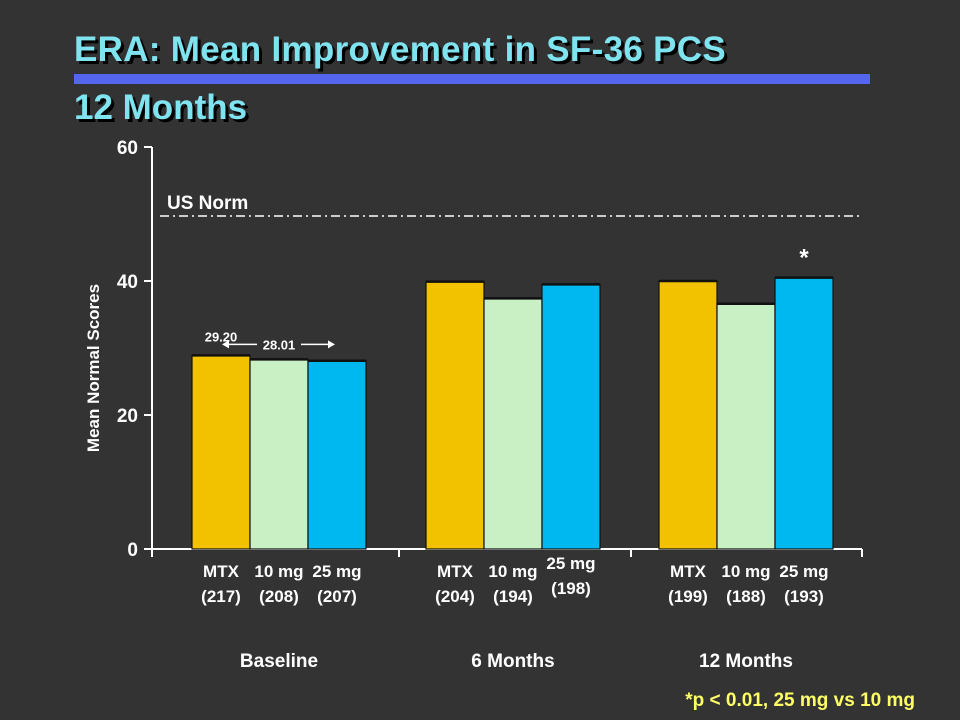 The height and width of the screenshot is (720, 960). What do you see at coordinates (688, 415) in the screenshot?
I see `bar-12-months-mtx` at bounding box center [688, 415].